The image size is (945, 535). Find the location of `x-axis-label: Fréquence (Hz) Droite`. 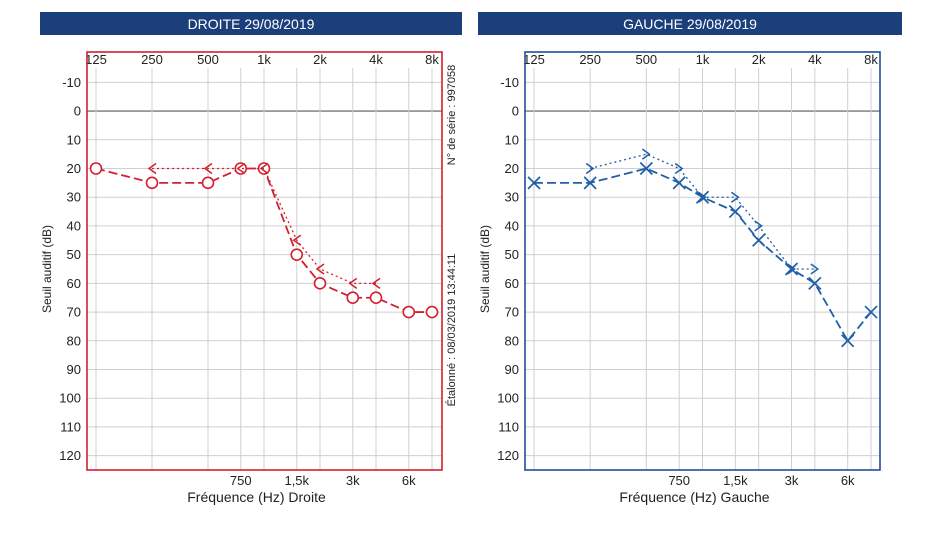

x-axis-label: Fréquence (Hz) Droite is located at coordinates (256, 497).